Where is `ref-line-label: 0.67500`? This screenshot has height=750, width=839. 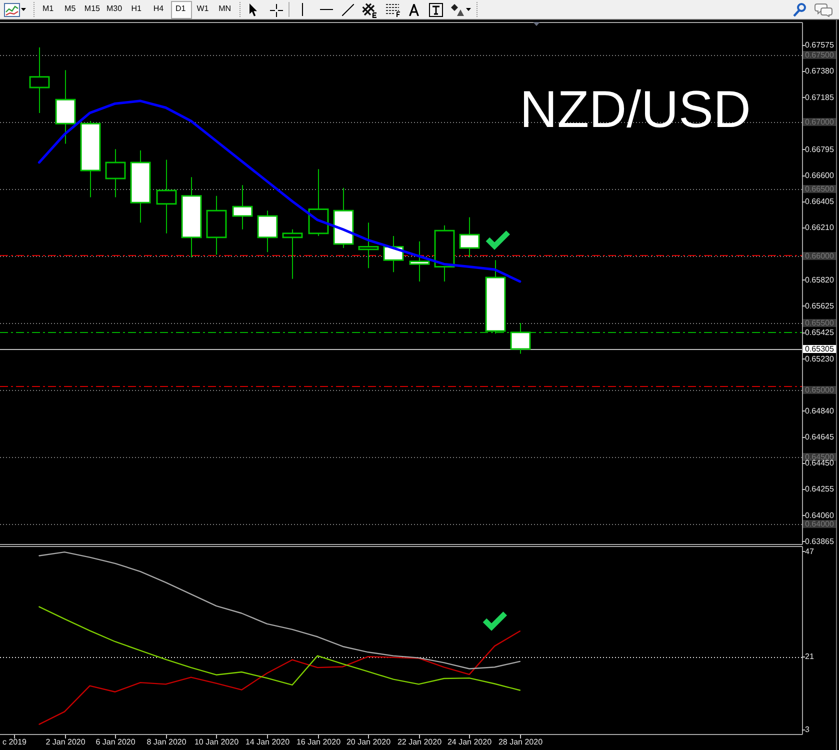
ref-line-label: 0.67500 is located at coordinates (819, 55).